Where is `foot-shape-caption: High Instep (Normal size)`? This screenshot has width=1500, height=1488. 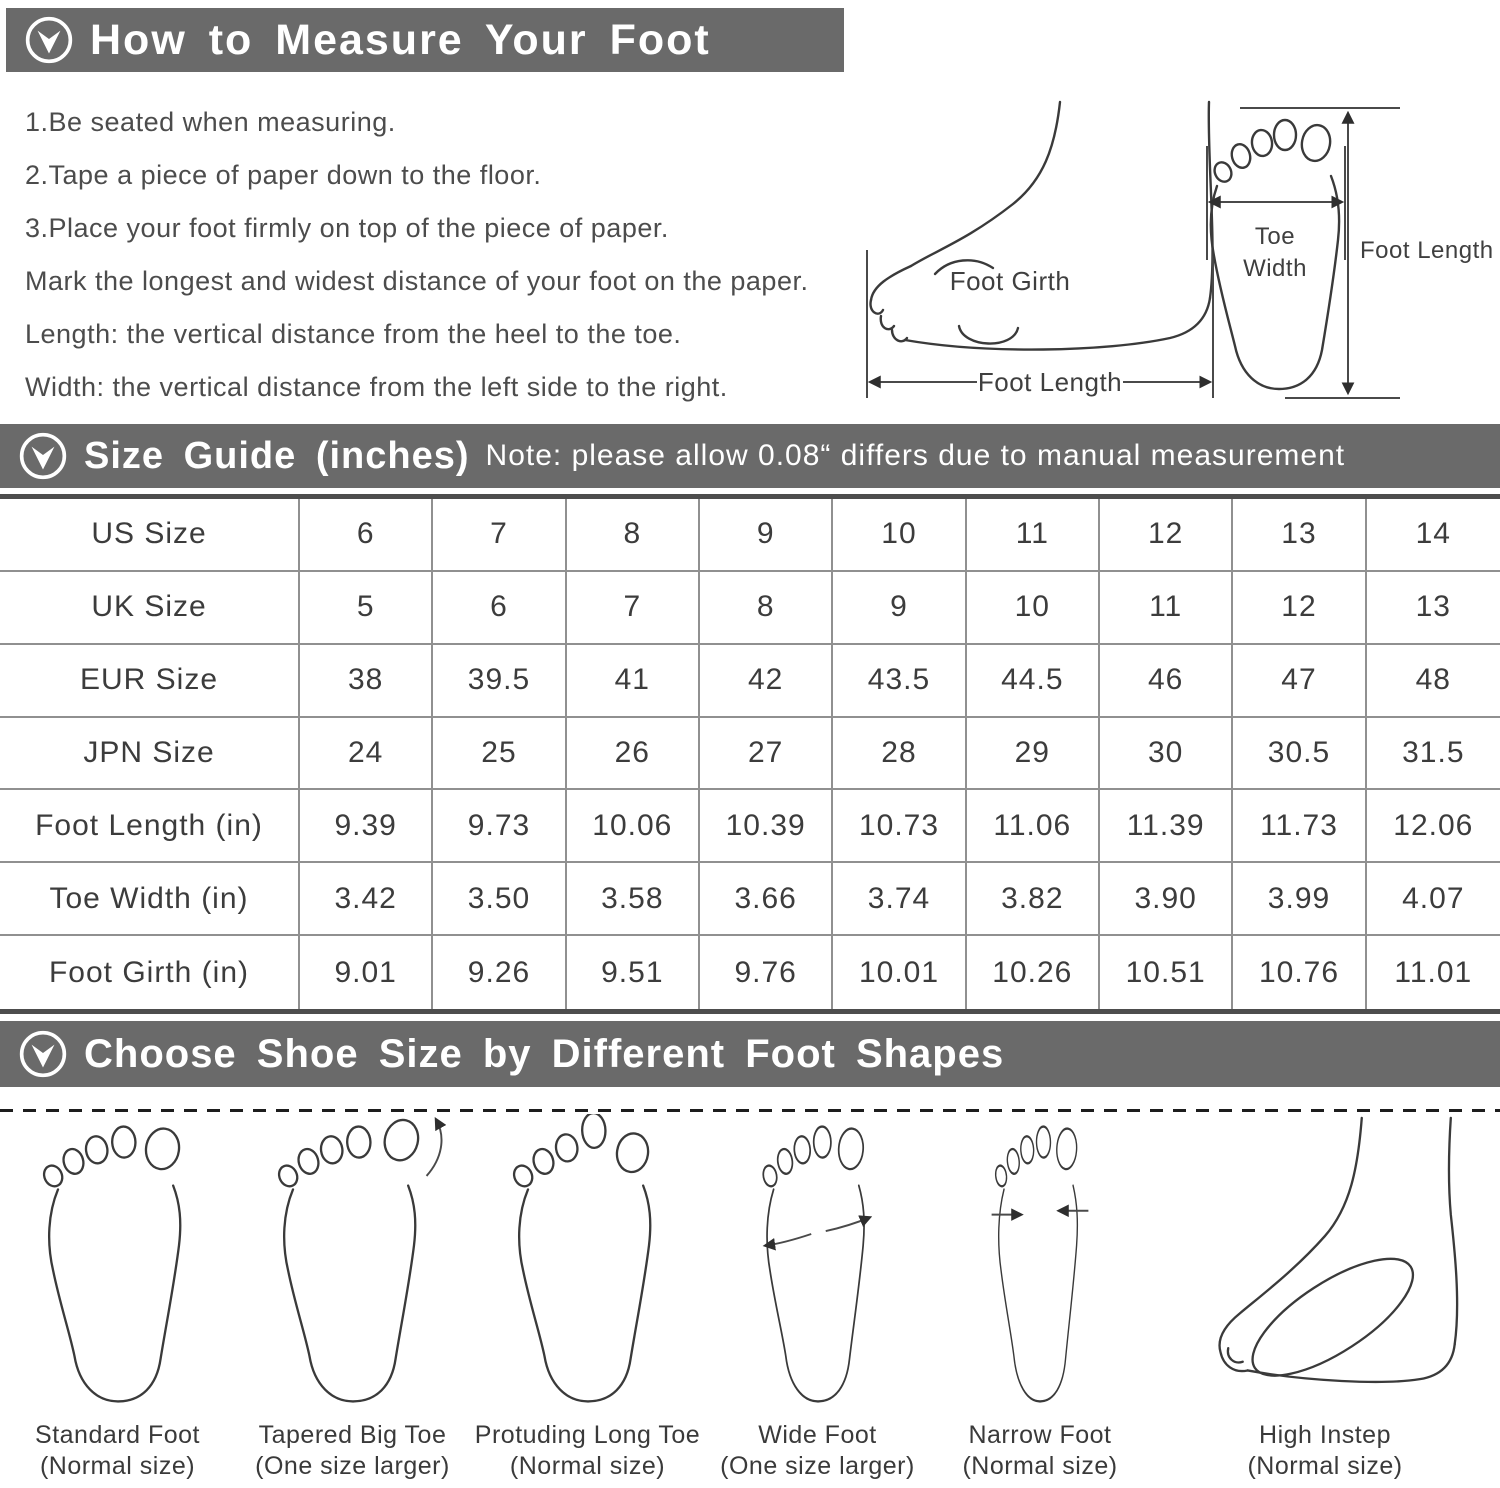
foot-shape-caption: High Instep (Normal size) is located at coordinates (1324, 1451).